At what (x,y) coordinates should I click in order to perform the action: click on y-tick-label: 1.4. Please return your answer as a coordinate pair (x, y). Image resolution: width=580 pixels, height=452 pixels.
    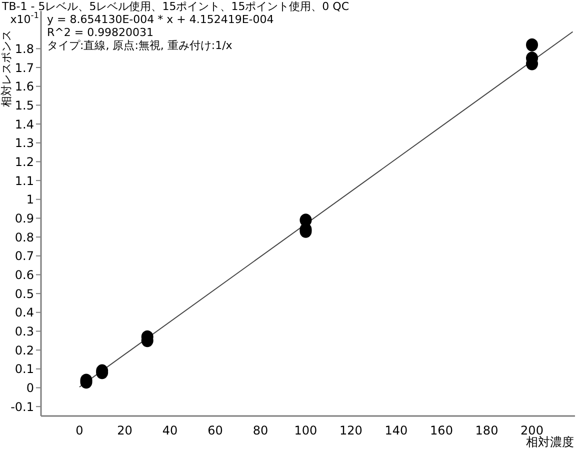
    Looking at the image, I should click on (24, 124).